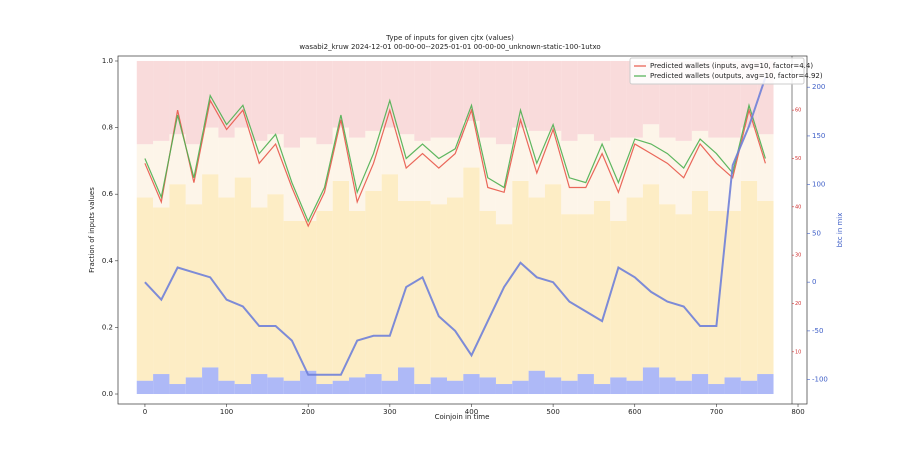 This screenshot has height=450, width=900. Describe the element at coordinates (797, 412) in the screenshot. I see `x-tick-label: 800` at that location.